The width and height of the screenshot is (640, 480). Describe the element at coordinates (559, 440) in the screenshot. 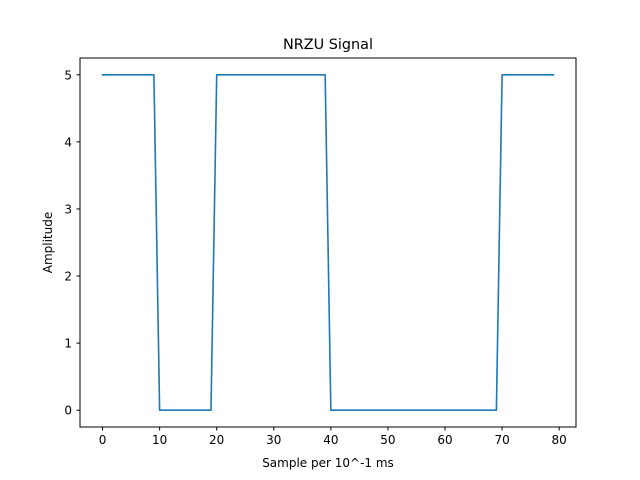

I see `x-tick-label: 80` at that location.